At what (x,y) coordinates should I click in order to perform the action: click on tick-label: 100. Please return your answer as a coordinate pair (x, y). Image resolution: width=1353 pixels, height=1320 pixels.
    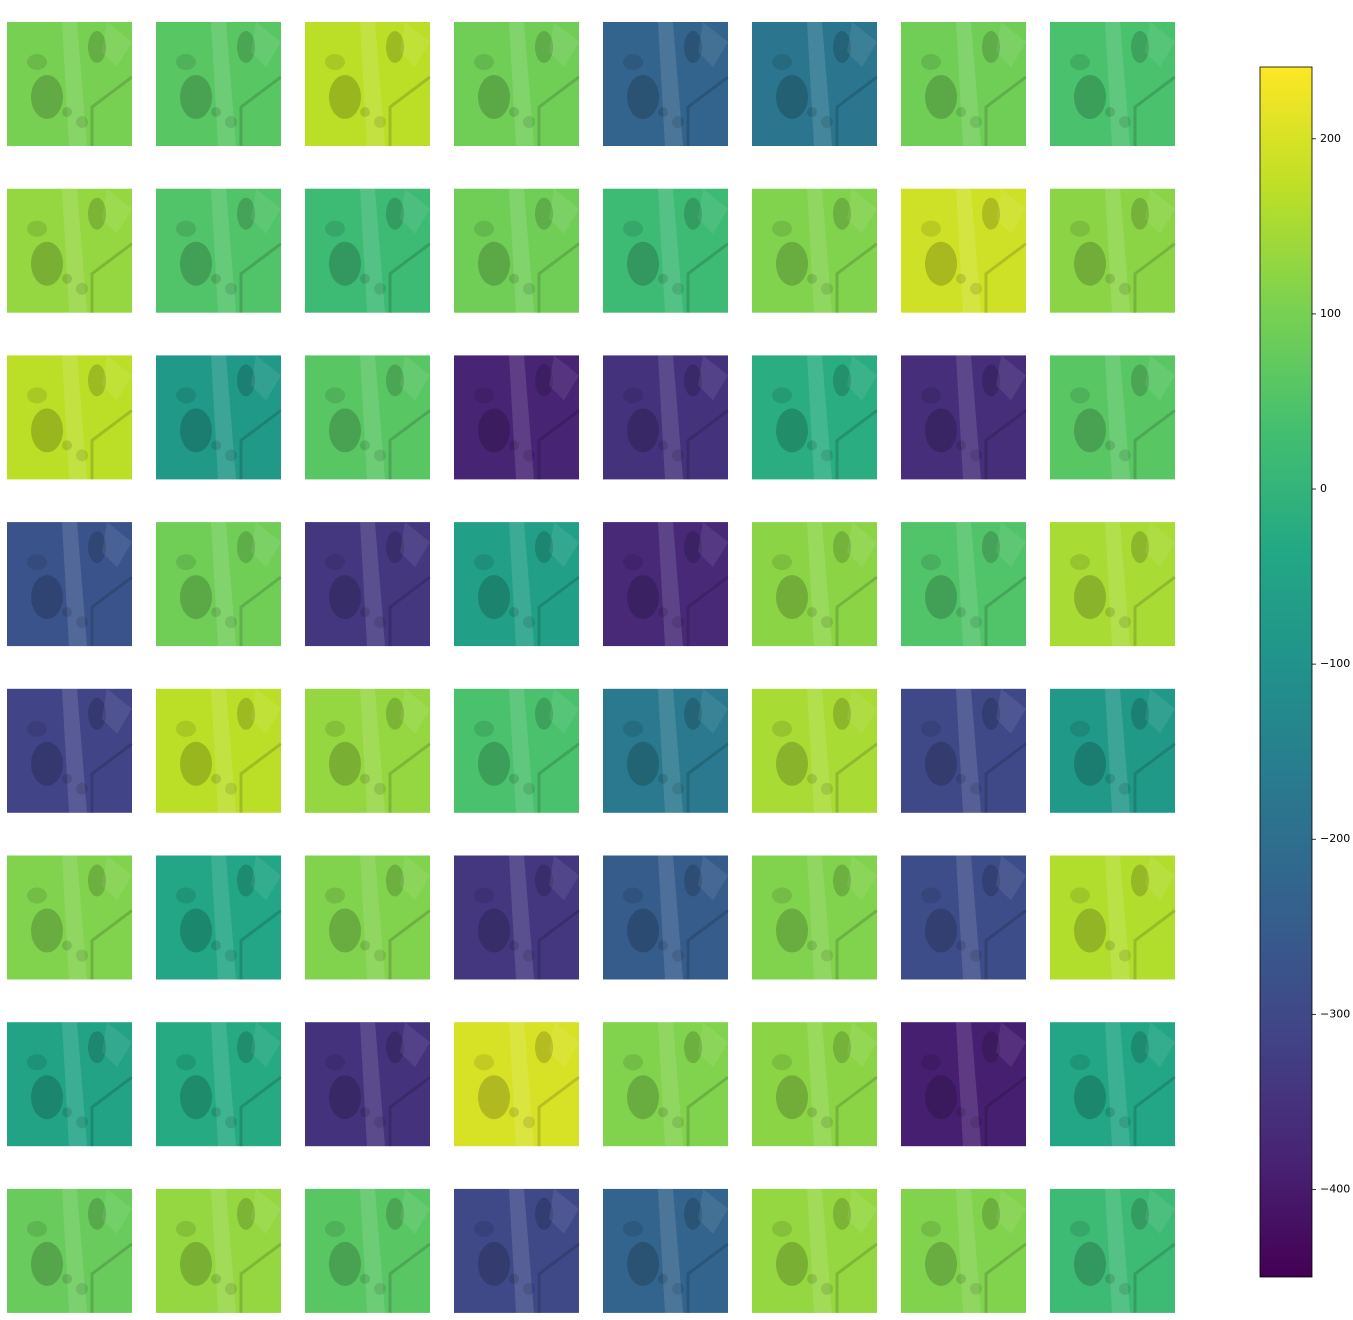
    Looking at the image, I should click on (1330, 313).